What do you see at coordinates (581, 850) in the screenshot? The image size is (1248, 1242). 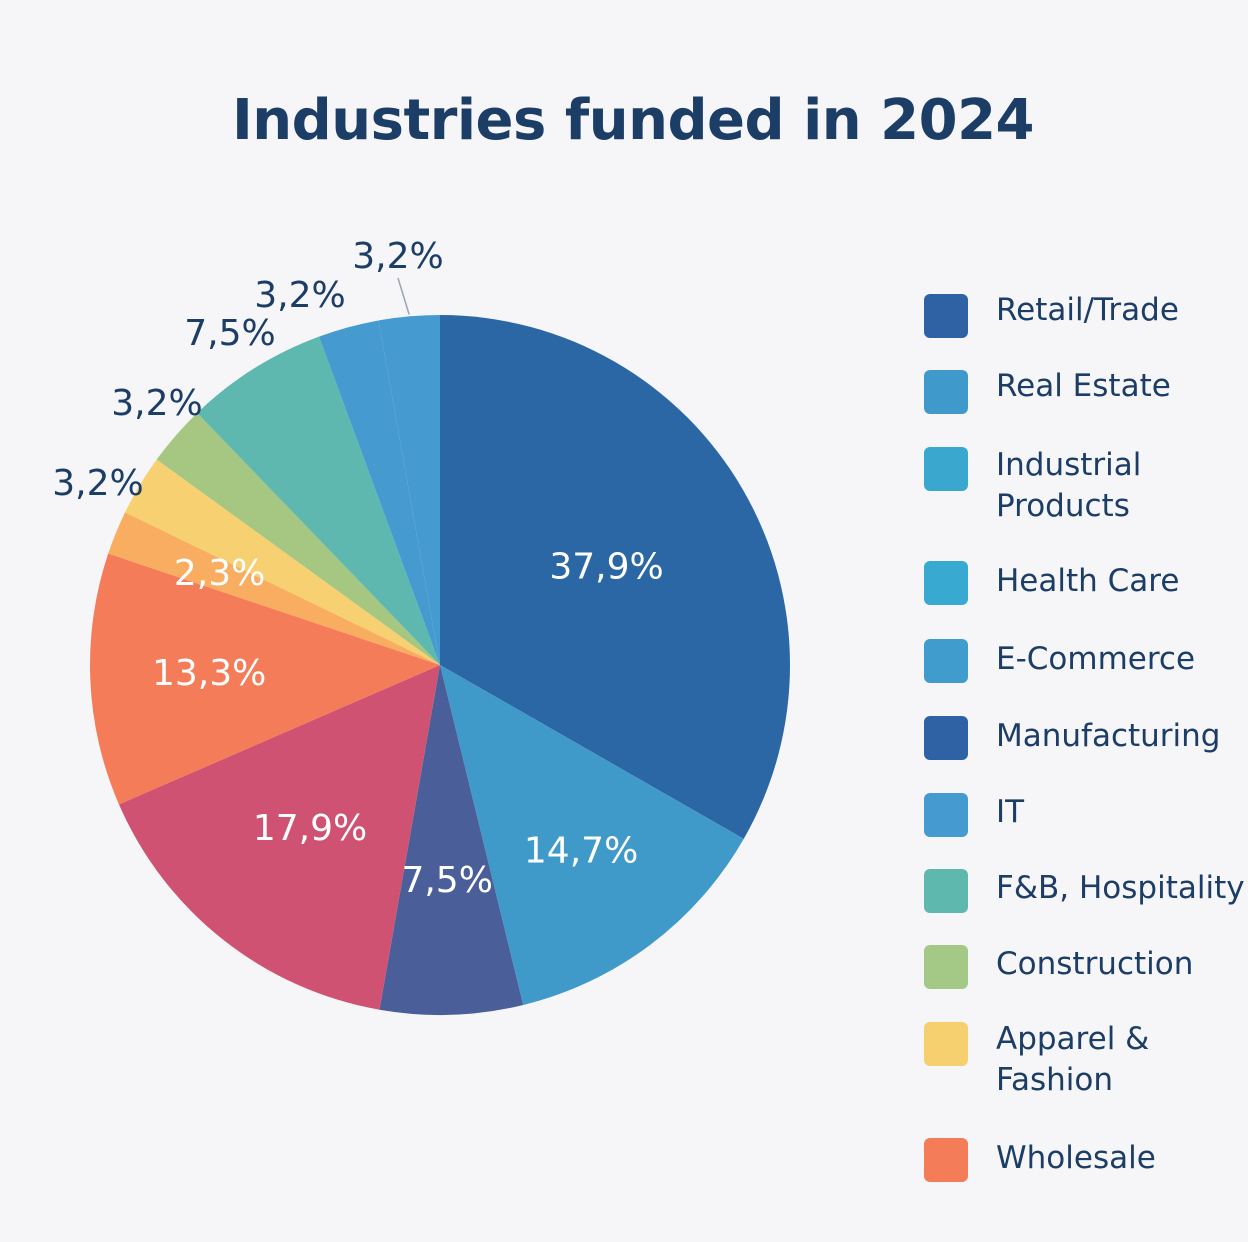 I see `slice-value-label: 14,7%` at bounding box center [581, 850].